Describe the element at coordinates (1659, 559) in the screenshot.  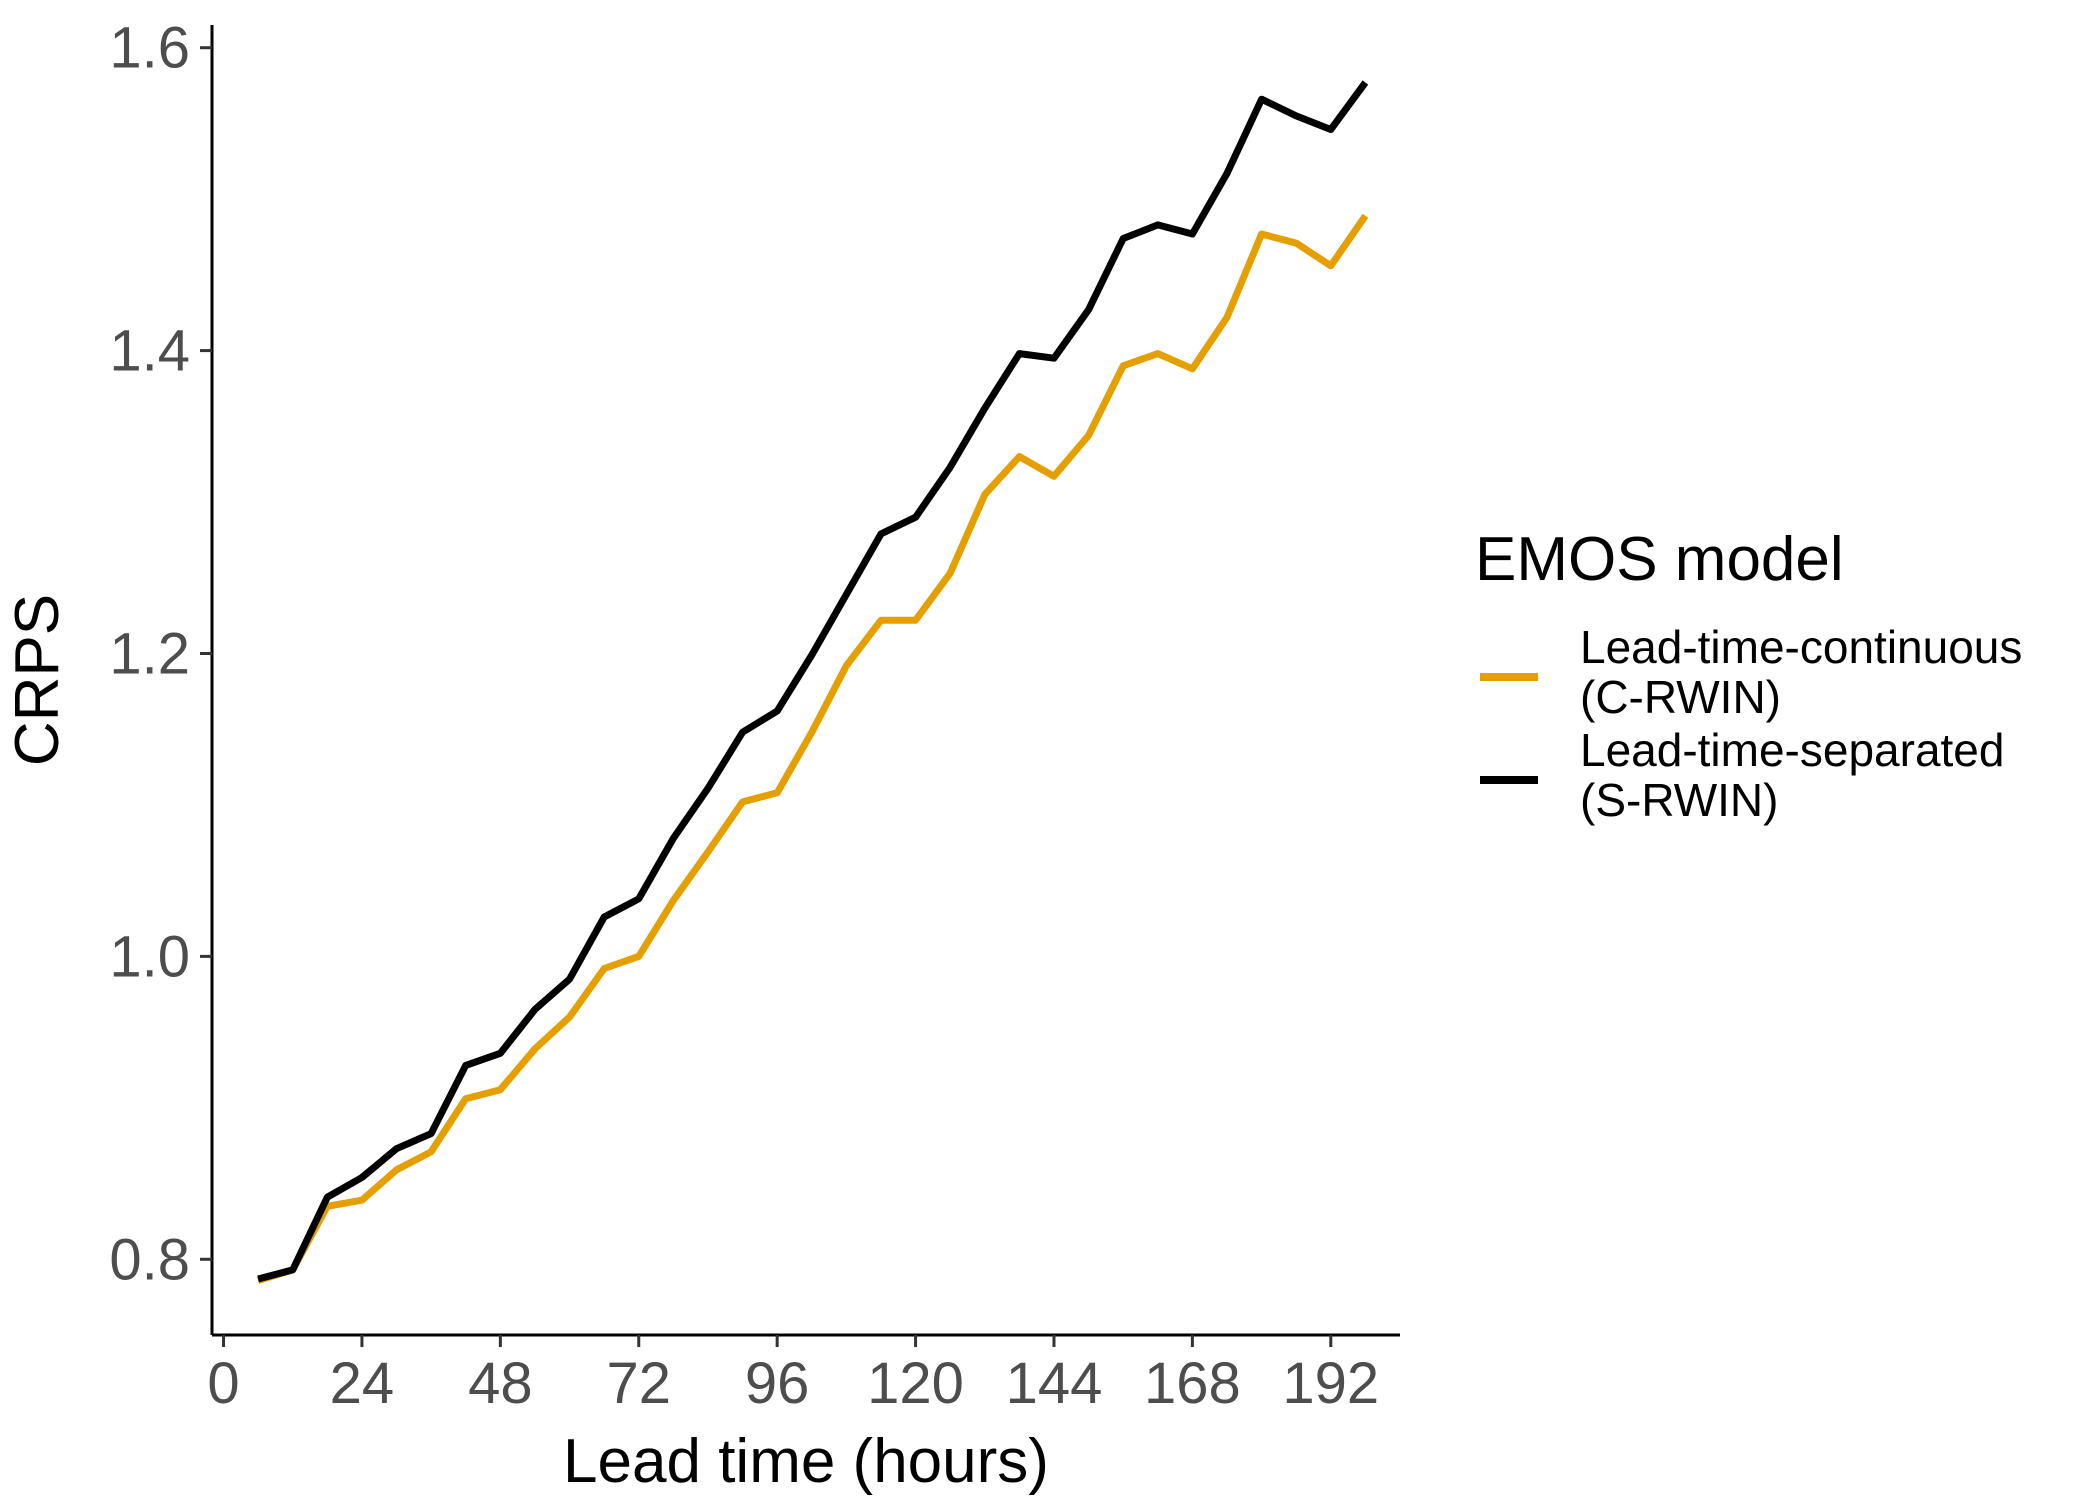
I see `legend-title: EMOS model` at that location.